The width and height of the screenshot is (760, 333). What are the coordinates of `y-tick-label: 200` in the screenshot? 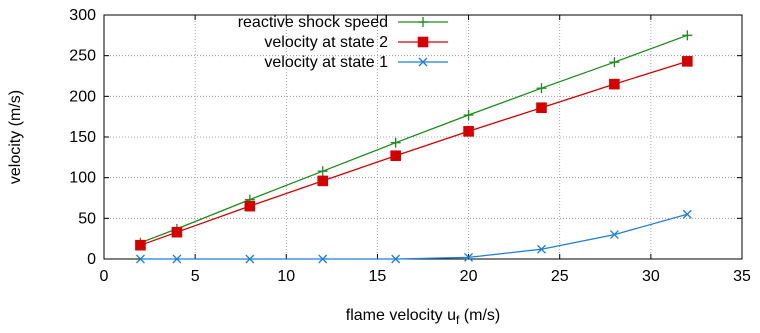 It's located at (82, 96).